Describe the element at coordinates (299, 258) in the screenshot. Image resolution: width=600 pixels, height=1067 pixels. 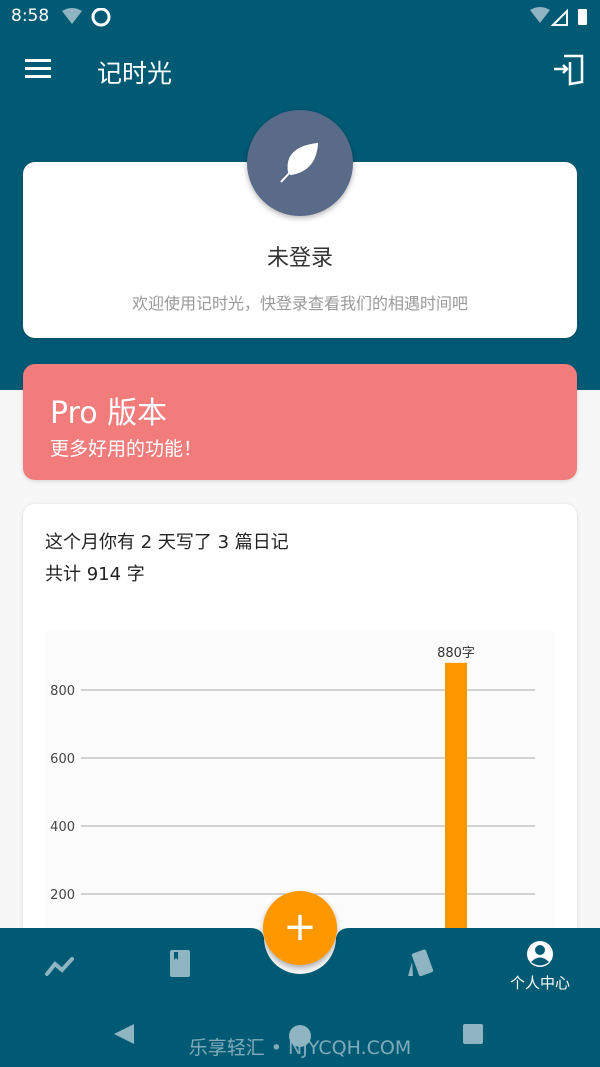
I see `profile-name: 未登录` at that location.